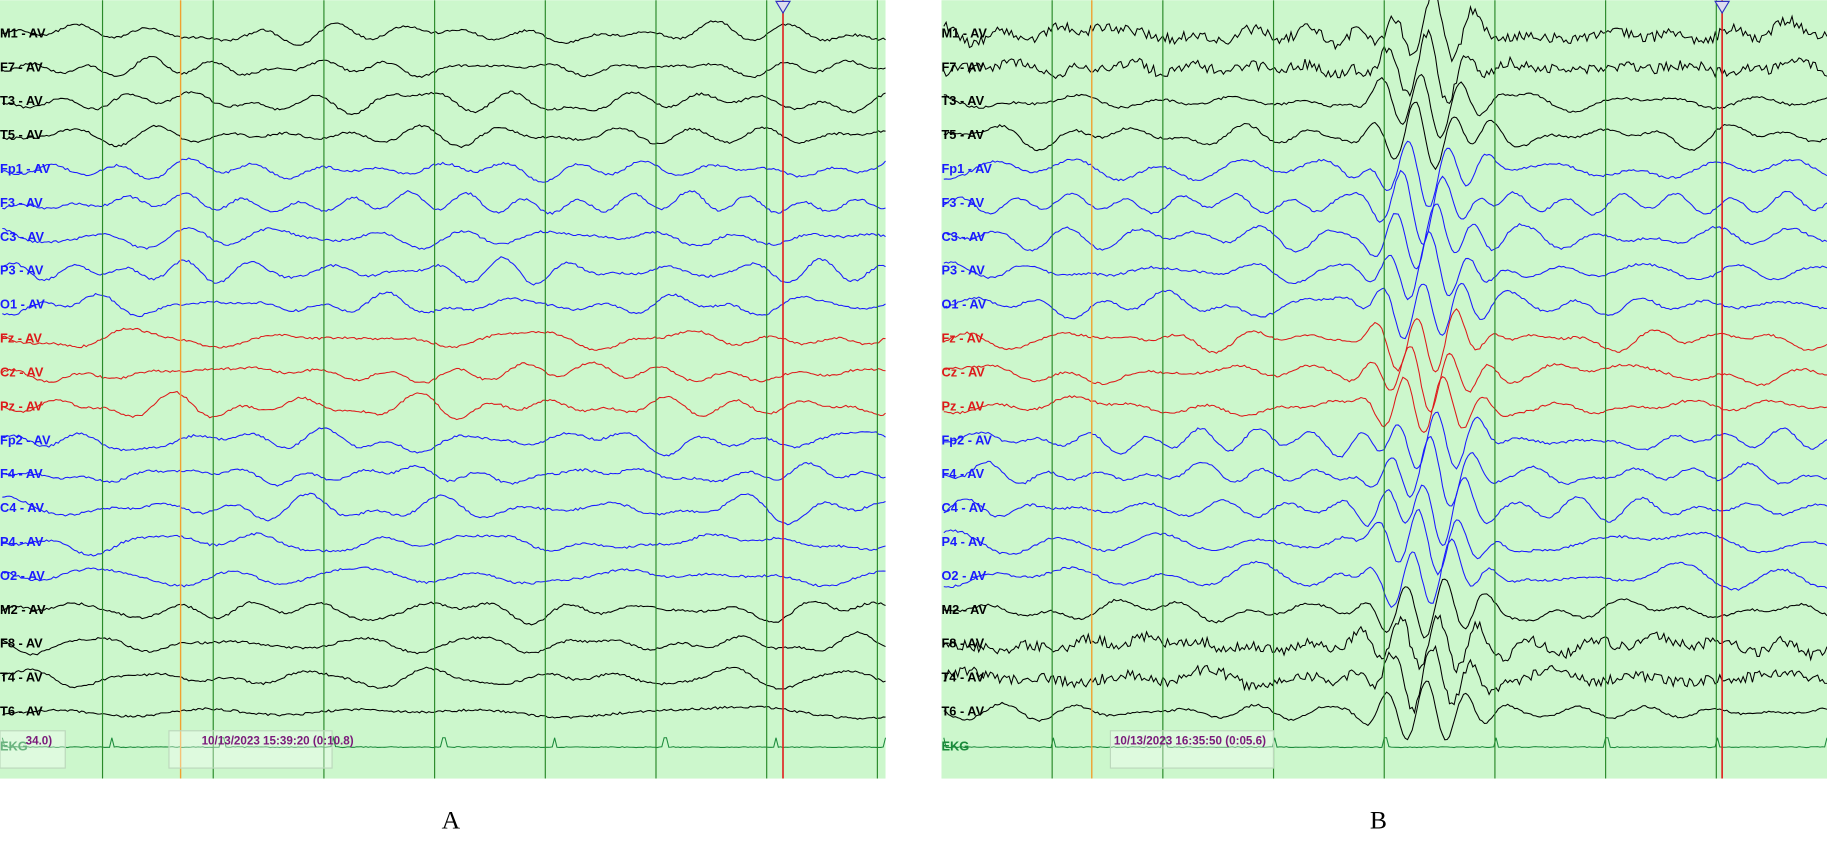 This screenshot has width=1827, height=865. Describe the element at coordinates (1190, 740) in the screenshot. I see `timestamp: 10/13/2023 16:35:50 (0:05.6)` at that location.